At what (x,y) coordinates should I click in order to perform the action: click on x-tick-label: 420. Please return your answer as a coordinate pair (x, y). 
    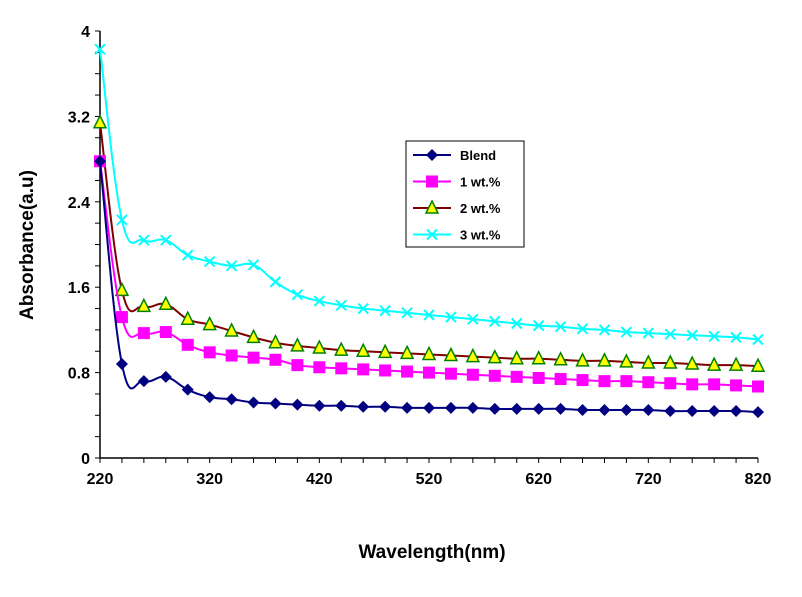
    Looking at the image, I should click on (319, 479).